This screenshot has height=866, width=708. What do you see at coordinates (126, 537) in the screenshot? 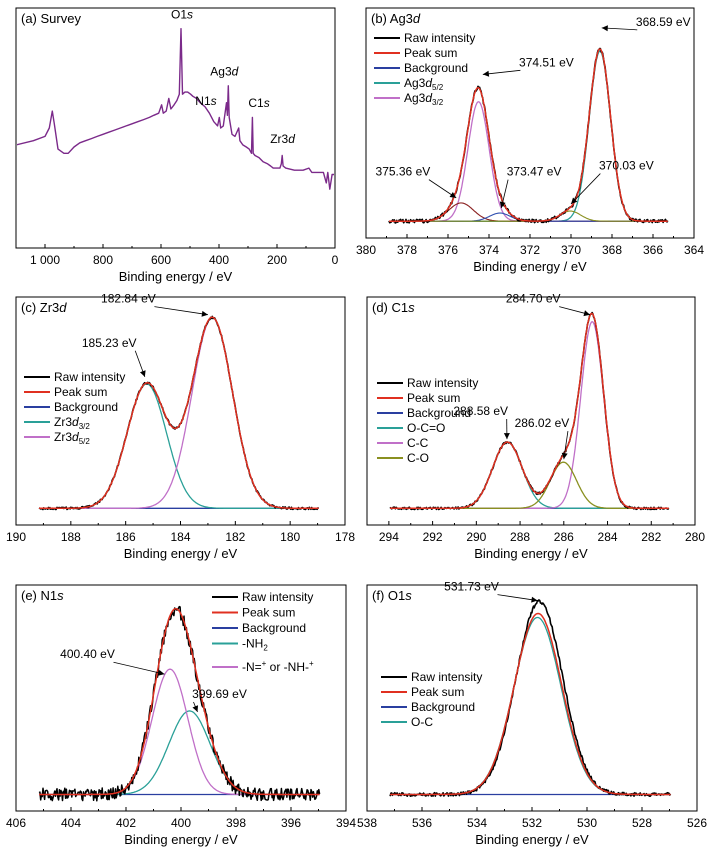
I see `x-tick-label: 186` at bounding box center [126, 537].